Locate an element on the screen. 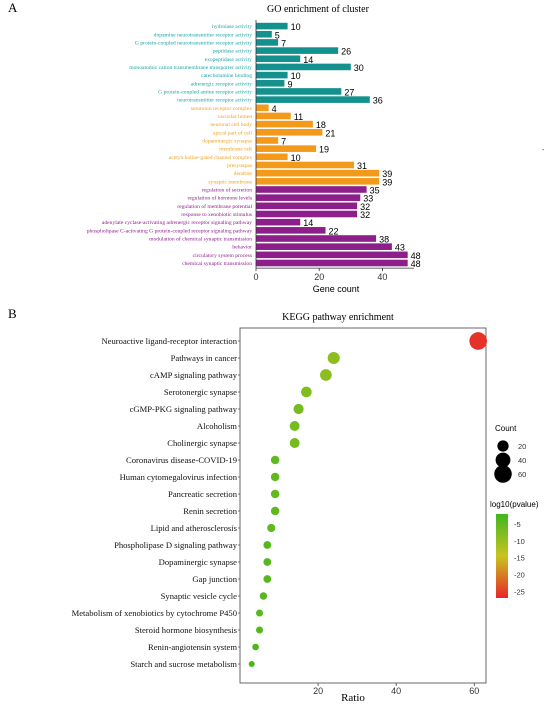 The height and width of the screenshot is (708, 550). go-category-label: synaptic membrane is located at coordinates (230, 182).